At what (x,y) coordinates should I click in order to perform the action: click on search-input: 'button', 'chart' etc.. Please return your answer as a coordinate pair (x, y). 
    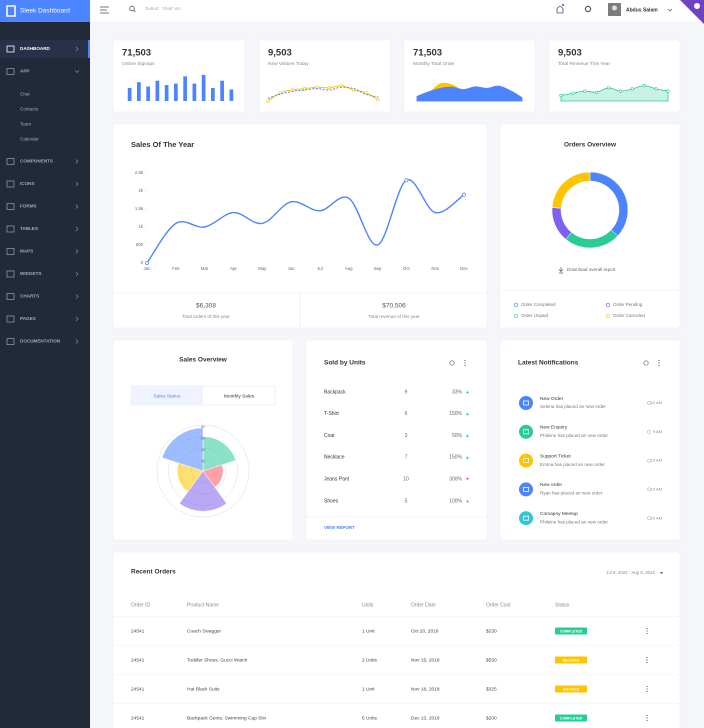
    Looking at the image, I should click on (163, 8).